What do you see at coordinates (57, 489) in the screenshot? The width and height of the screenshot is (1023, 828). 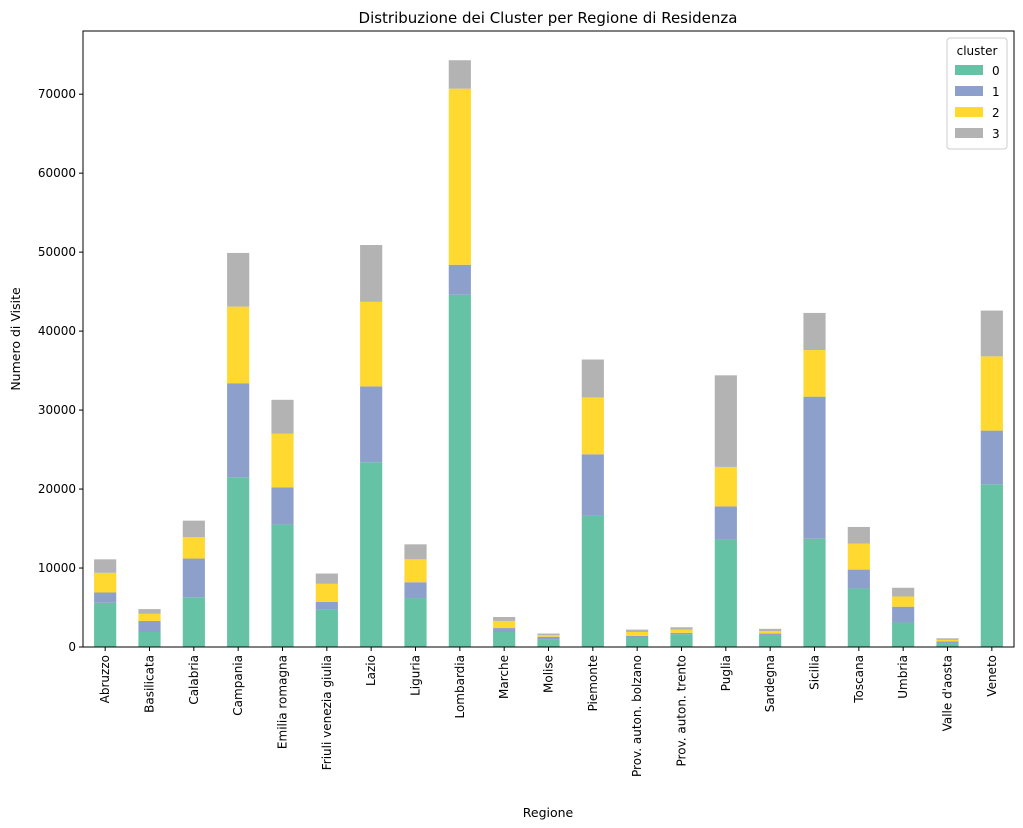 I see `y-tick-label: 20000` at bounding box center [57, 489].